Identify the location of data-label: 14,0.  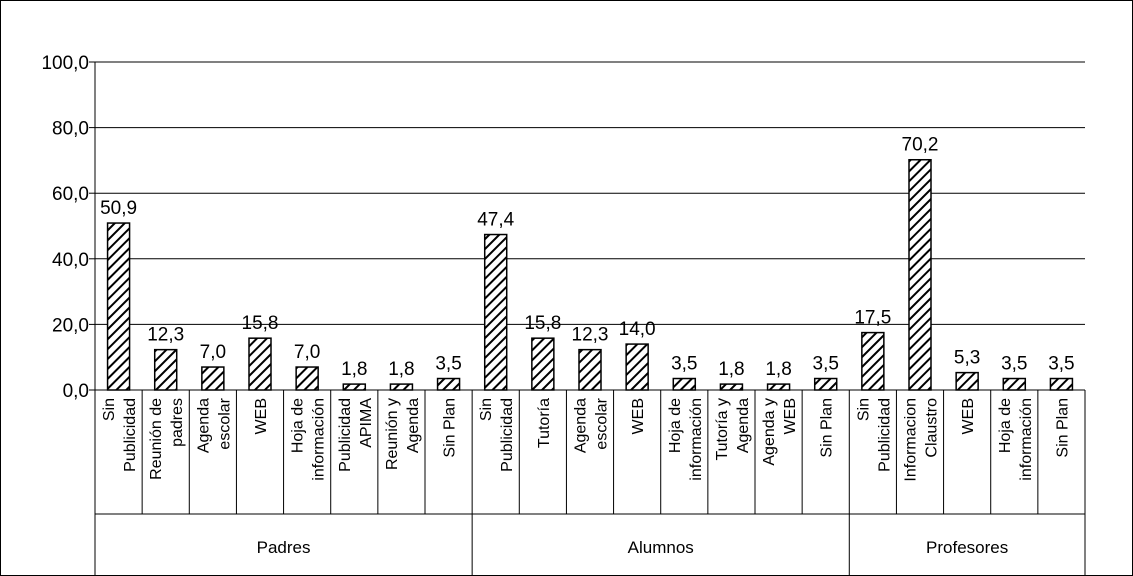
(637, 329).